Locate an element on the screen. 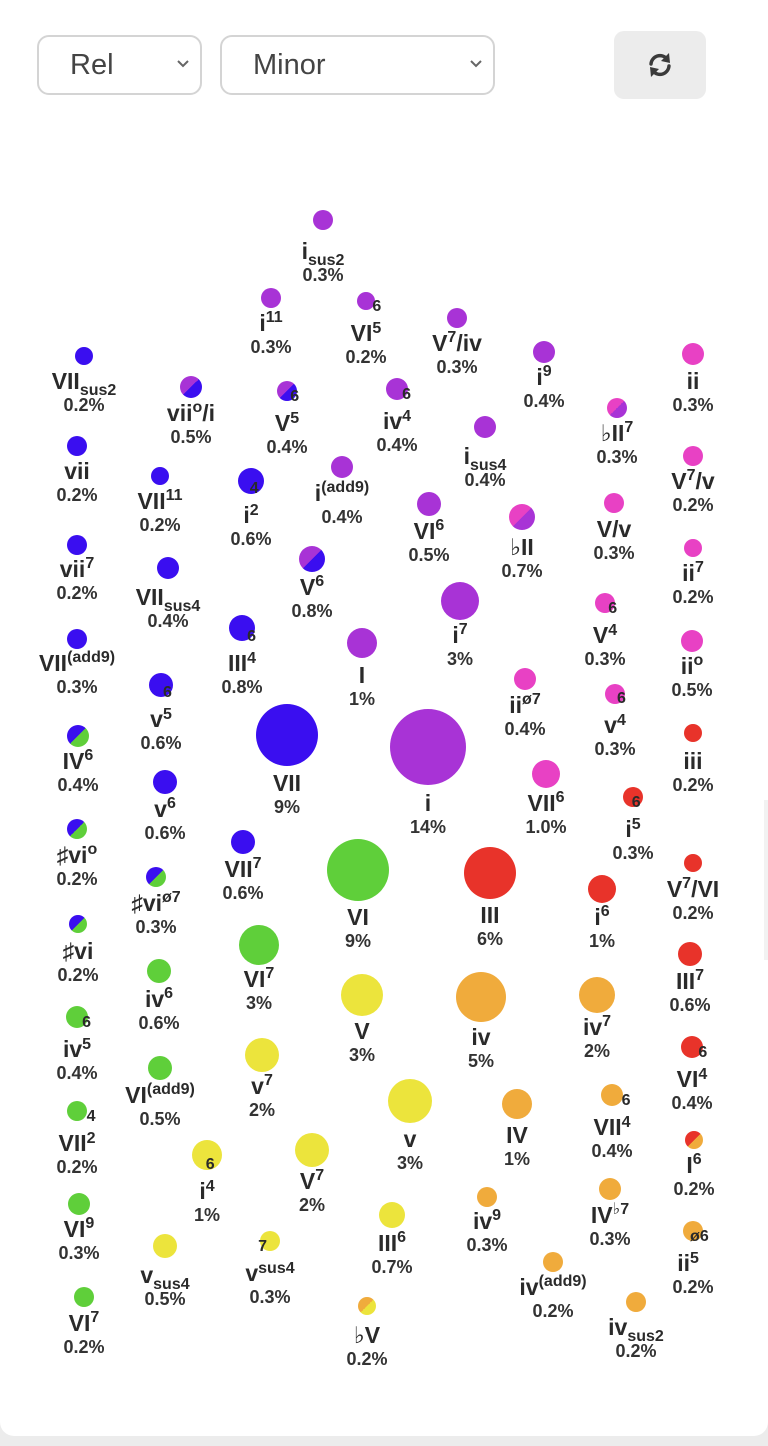 The image size is (768, 1446). chord-numeral: i is located at coordinates (597, 917).